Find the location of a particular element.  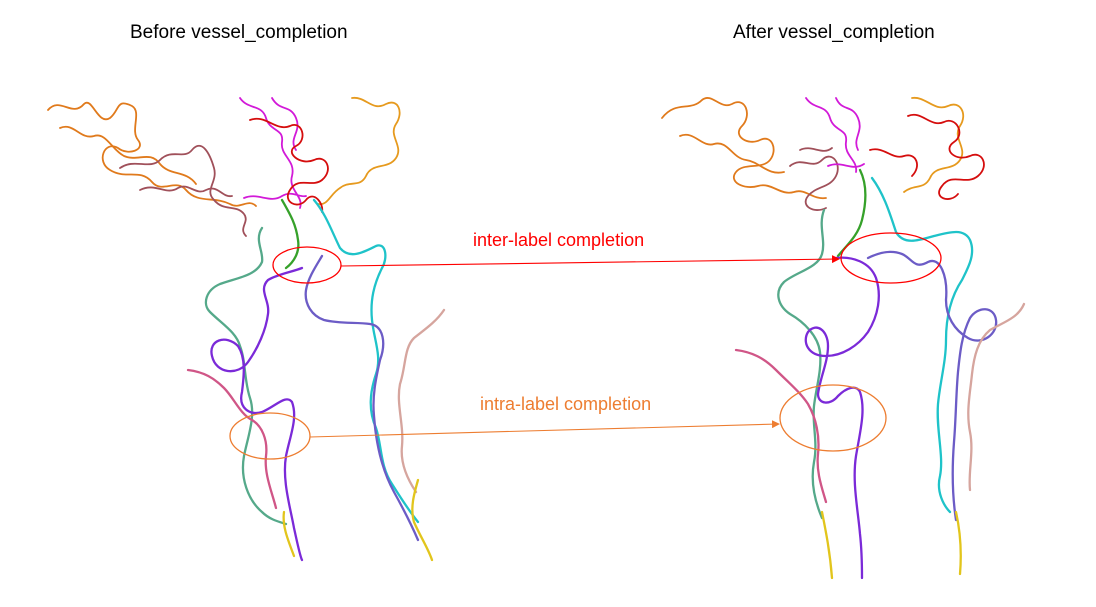

inter-label-ellipse-before is located at coordinates (307, 265).